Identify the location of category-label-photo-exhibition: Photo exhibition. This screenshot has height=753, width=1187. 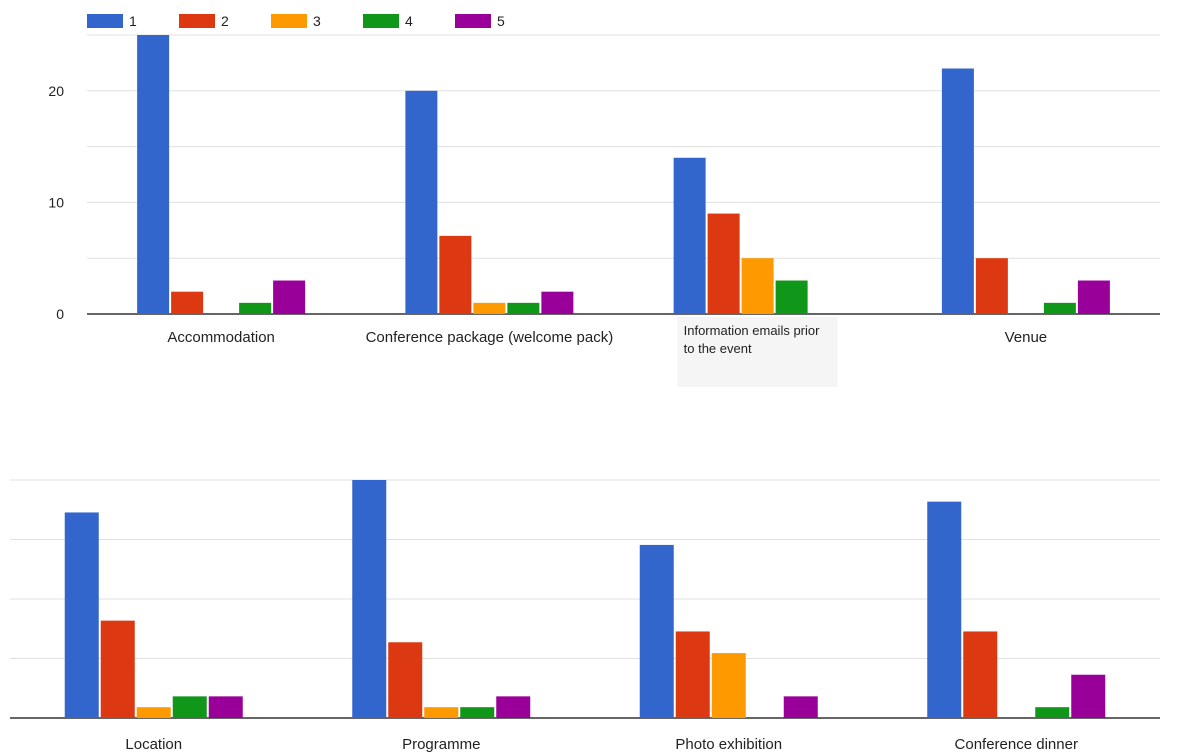
(728, 744).